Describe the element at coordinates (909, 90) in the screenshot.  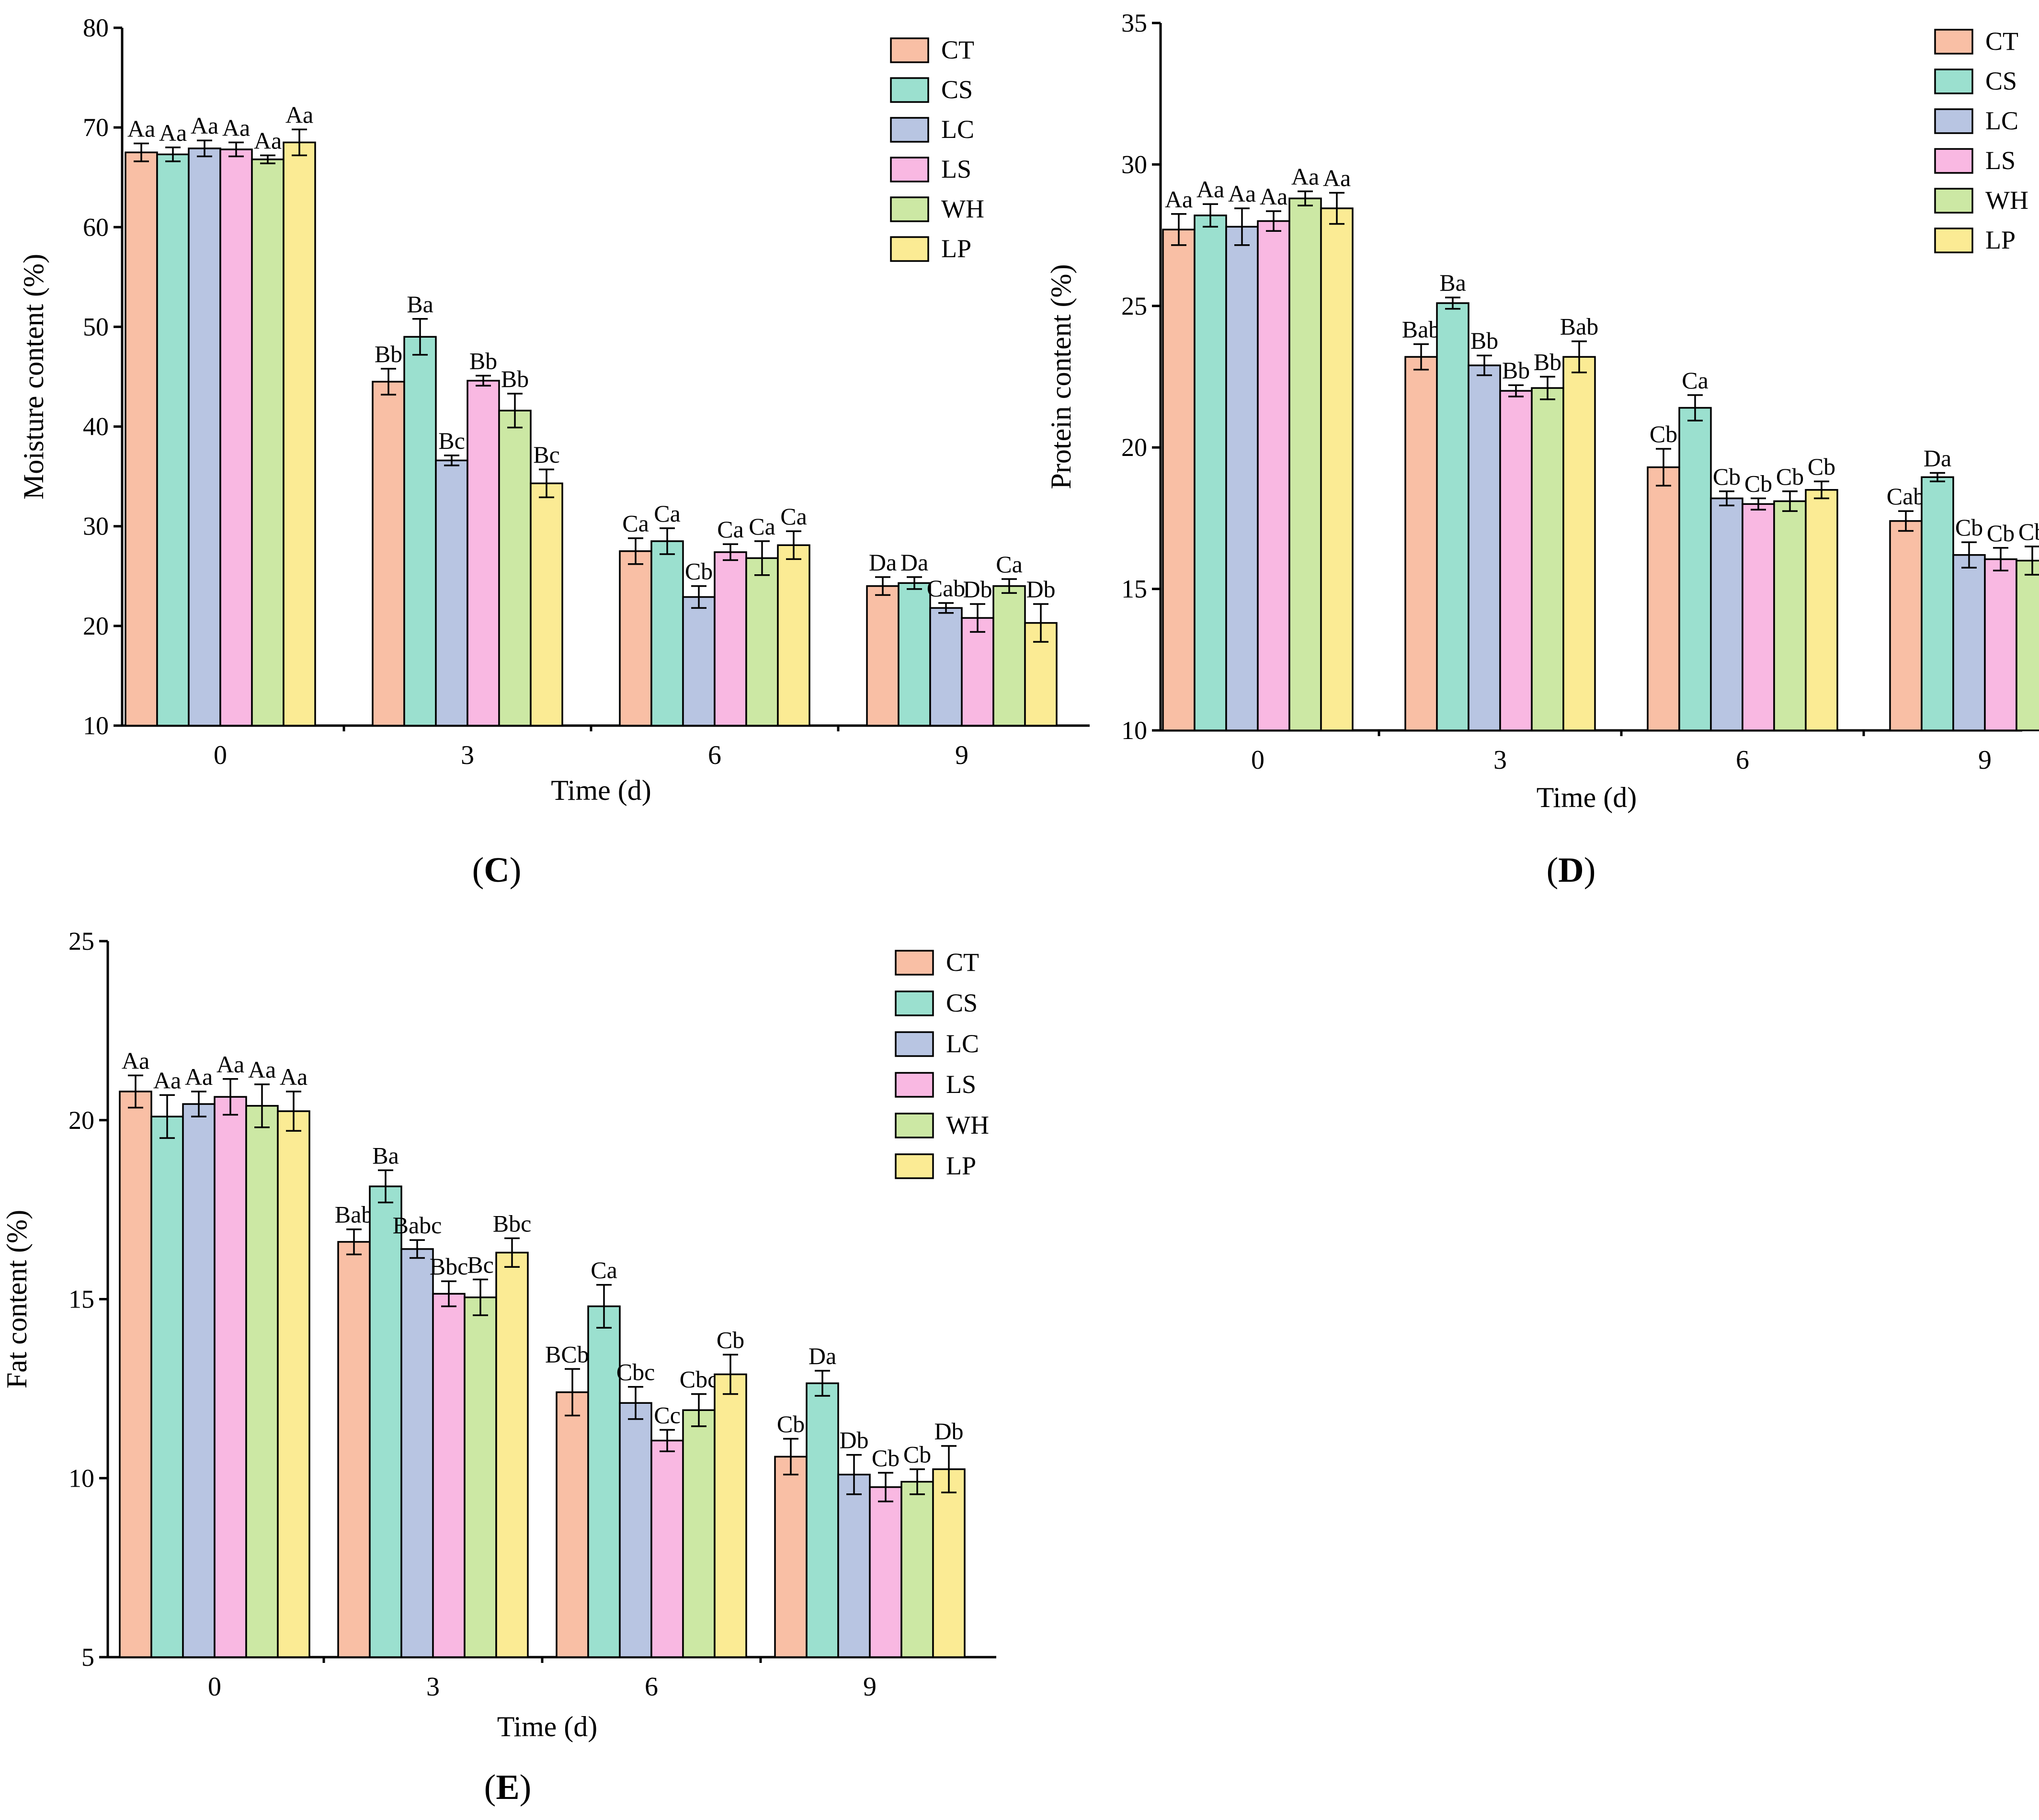
I see `legend-swatch-cs` at that location.